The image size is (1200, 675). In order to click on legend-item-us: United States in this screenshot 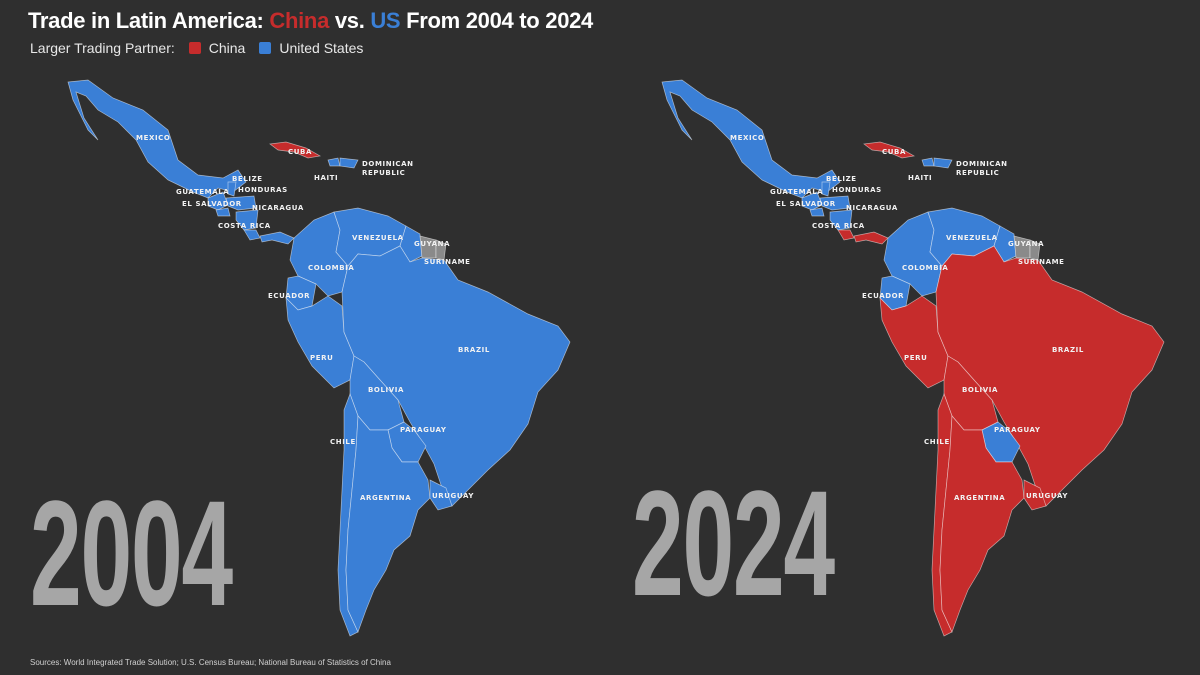, I will do `click(321, 48)`.